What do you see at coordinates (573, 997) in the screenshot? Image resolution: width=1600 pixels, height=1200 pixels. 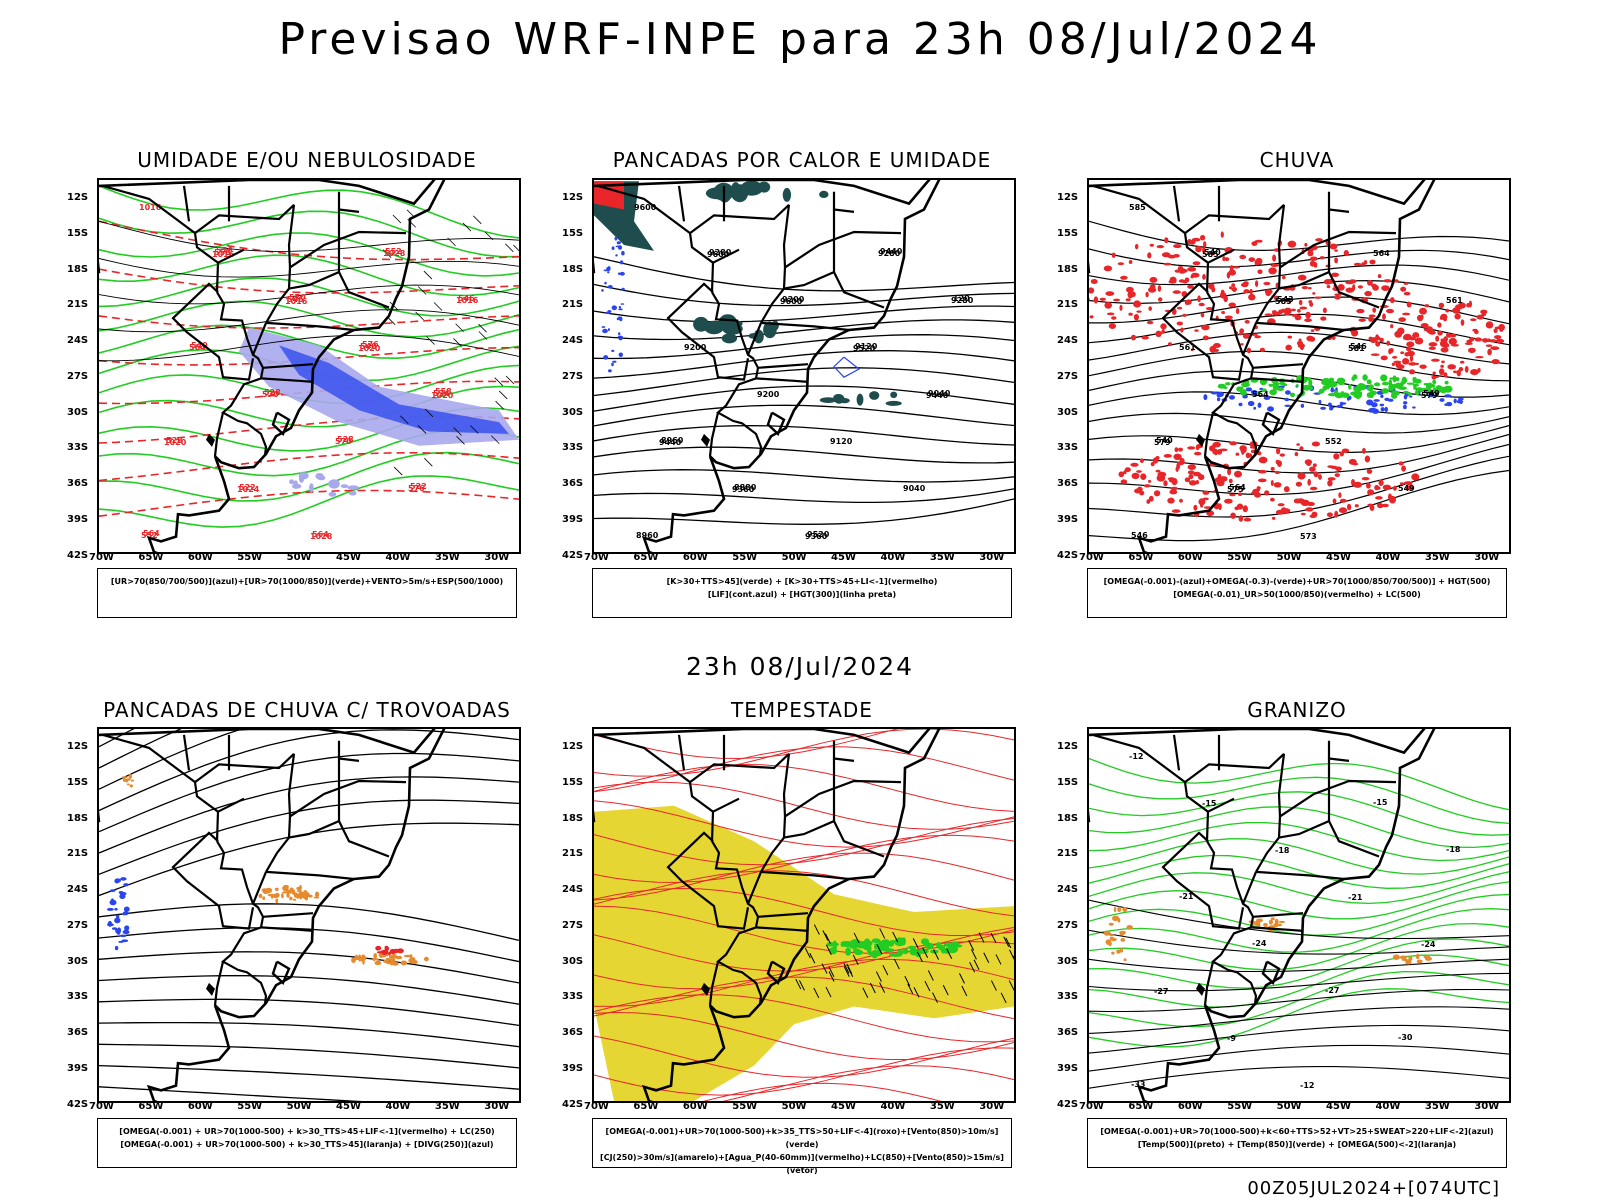 I see `lat-tick-label: 33S` at bounding box center [573, 997].